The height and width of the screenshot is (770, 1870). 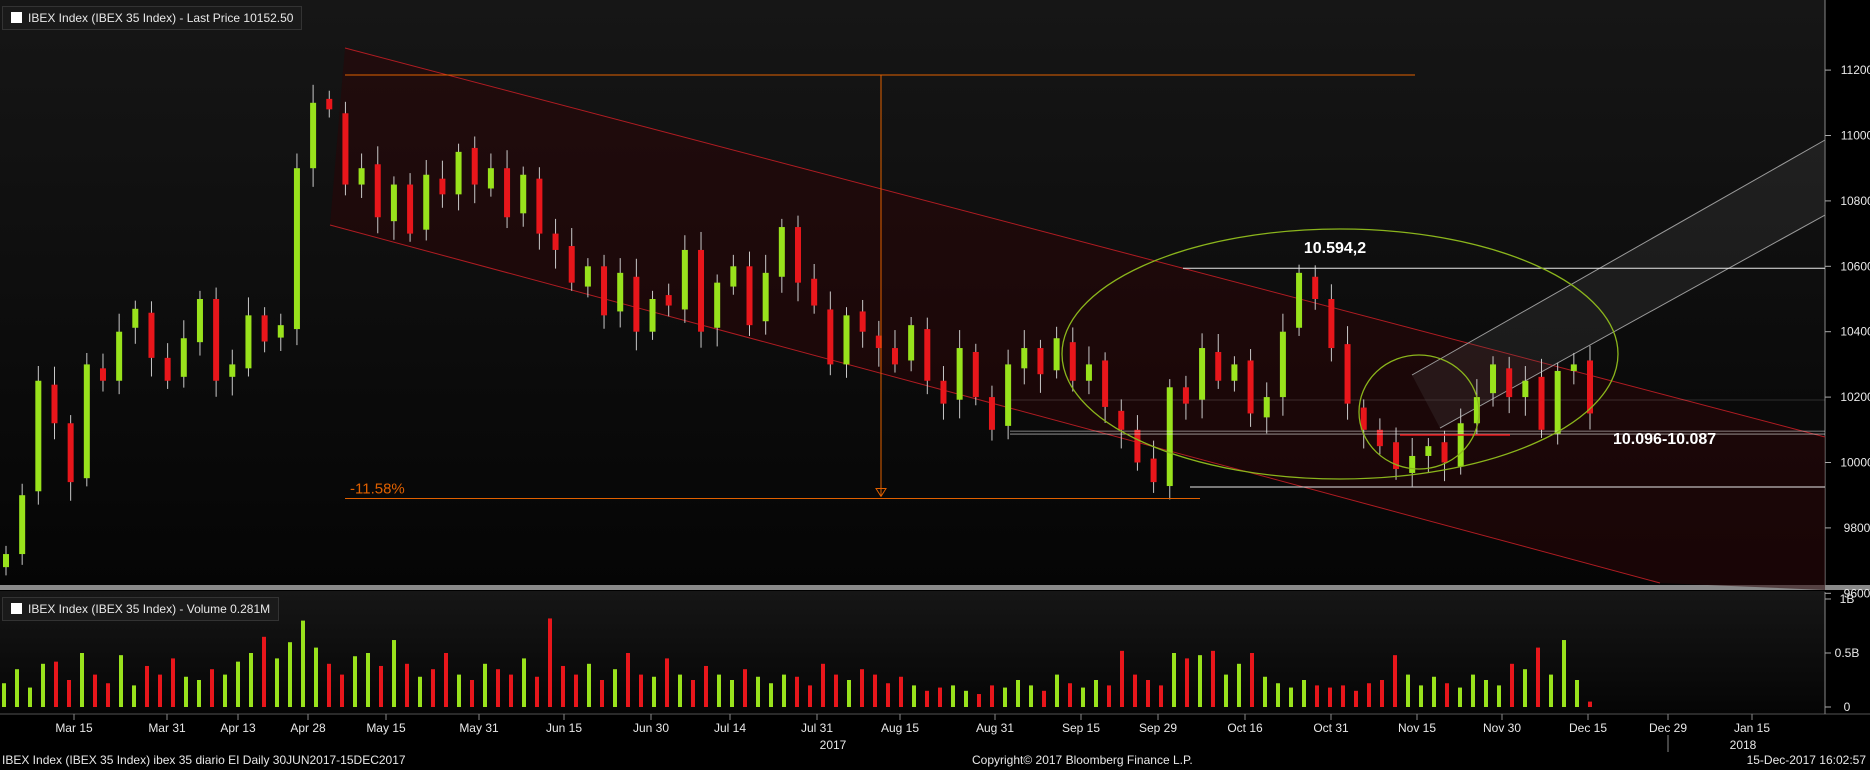 I want to click on volume-axis-label: 1B, so click(x=1847, y=599).